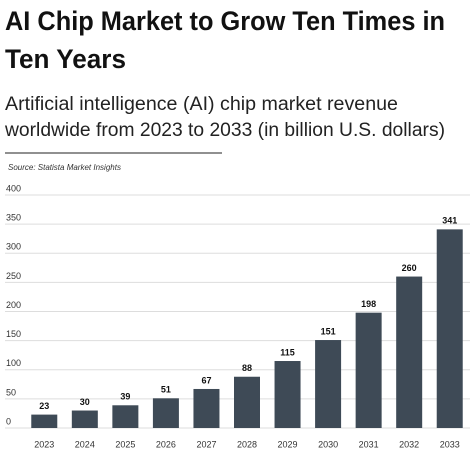 The image size is (474, 458). What do you see at coordinates (125, 397) in the screenshot?
I see `value-label: 39` at bounding box center [125, 397].